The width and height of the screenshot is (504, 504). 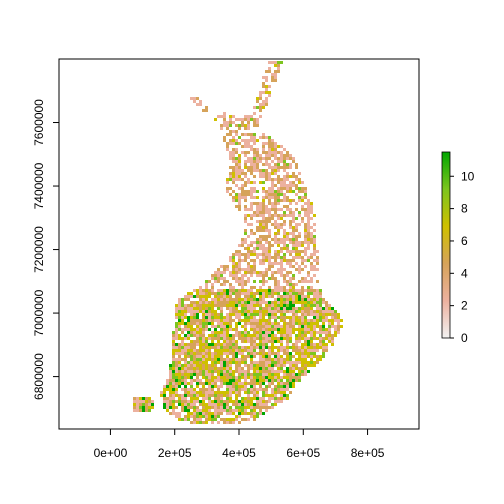 I want to click on y-tick-label: 6800000, so click(x=39, y=376).